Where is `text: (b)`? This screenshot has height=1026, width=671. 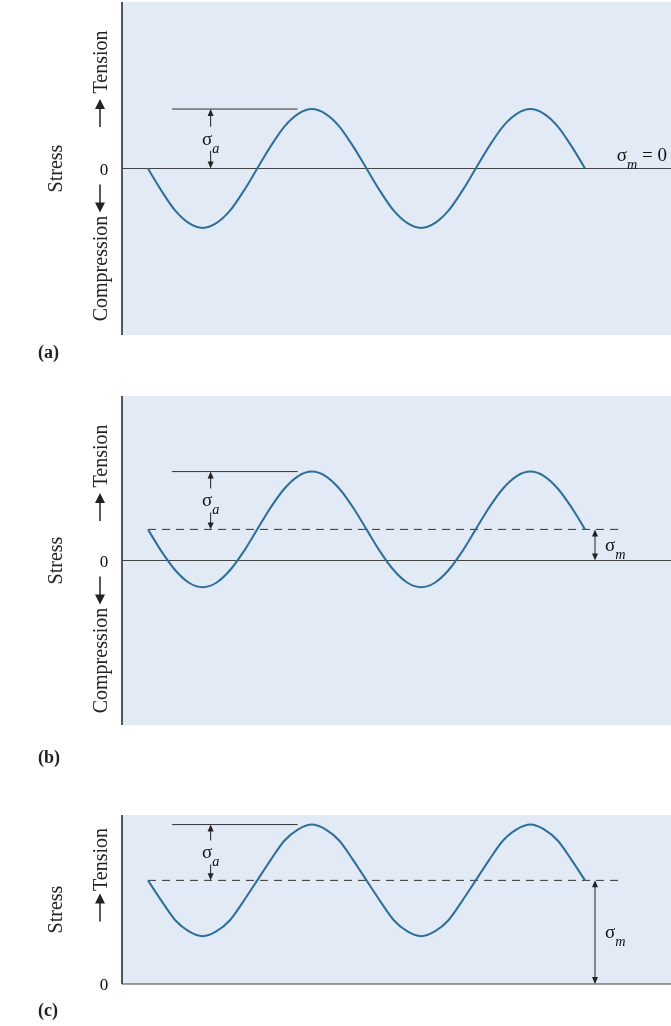 text: (b) is located at coordinates (49, 757).